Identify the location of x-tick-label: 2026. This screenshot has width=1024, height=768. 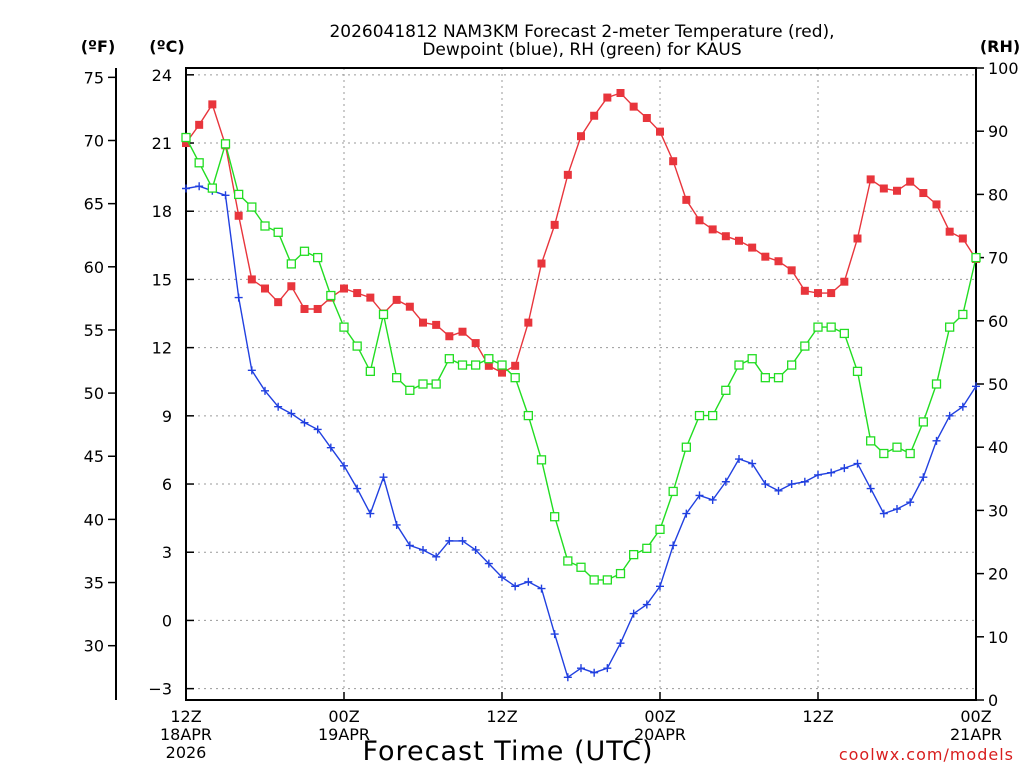
(186, 752).